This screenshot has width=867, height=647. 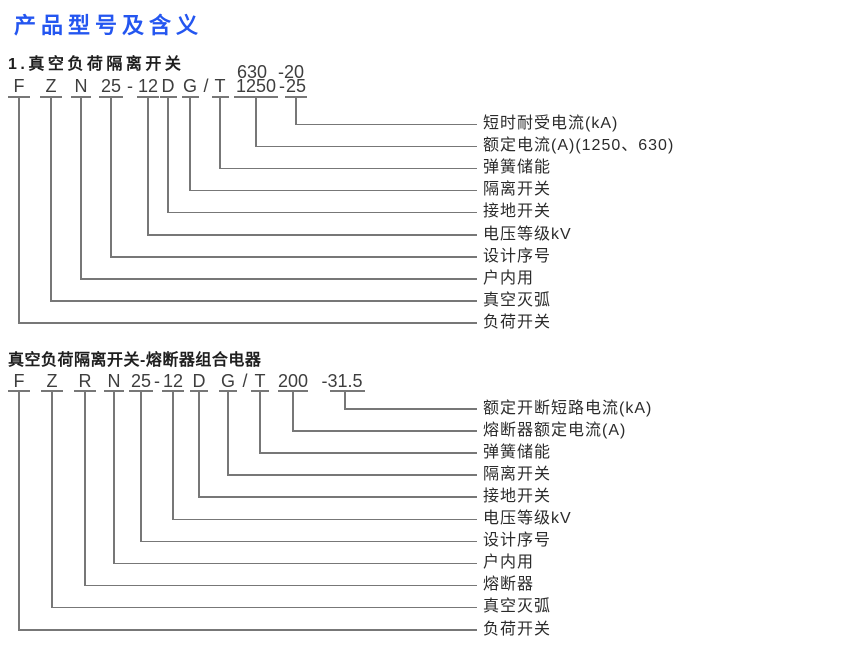 I want to click on code-part: -20, so click(x=291, y=72).